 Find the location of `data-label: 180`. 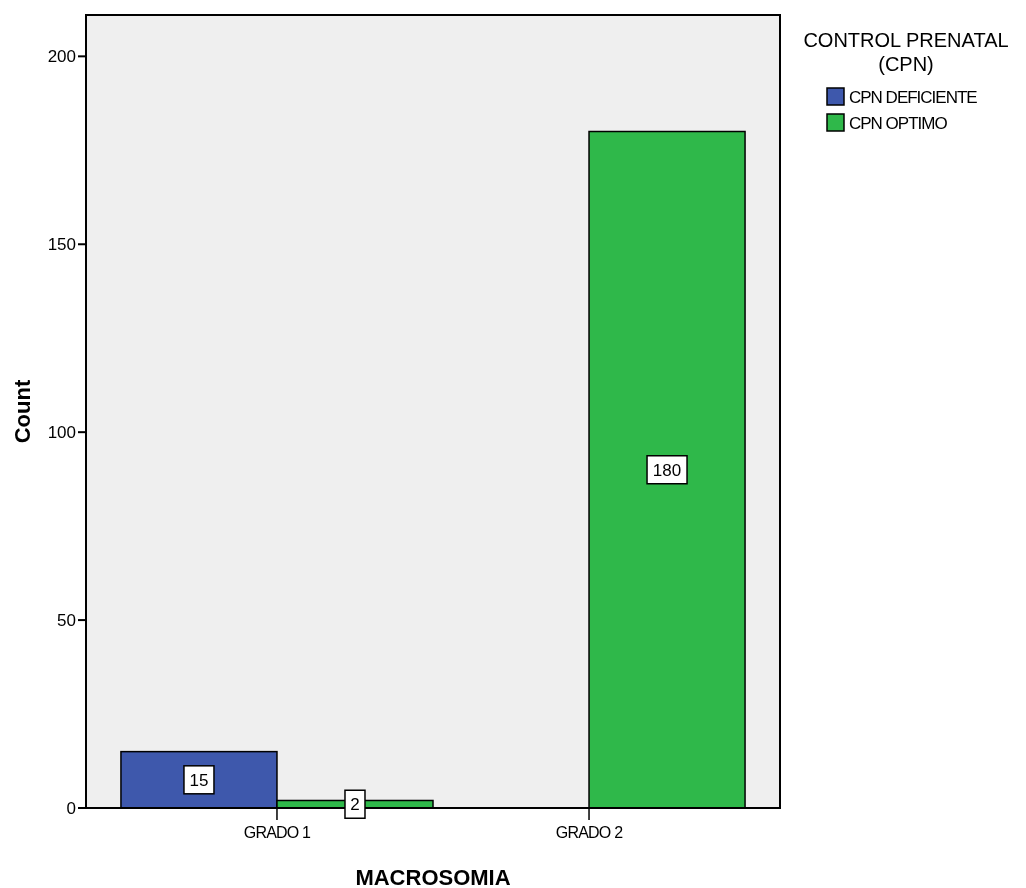

data-label: 180 is located at coordinates (667, 470).